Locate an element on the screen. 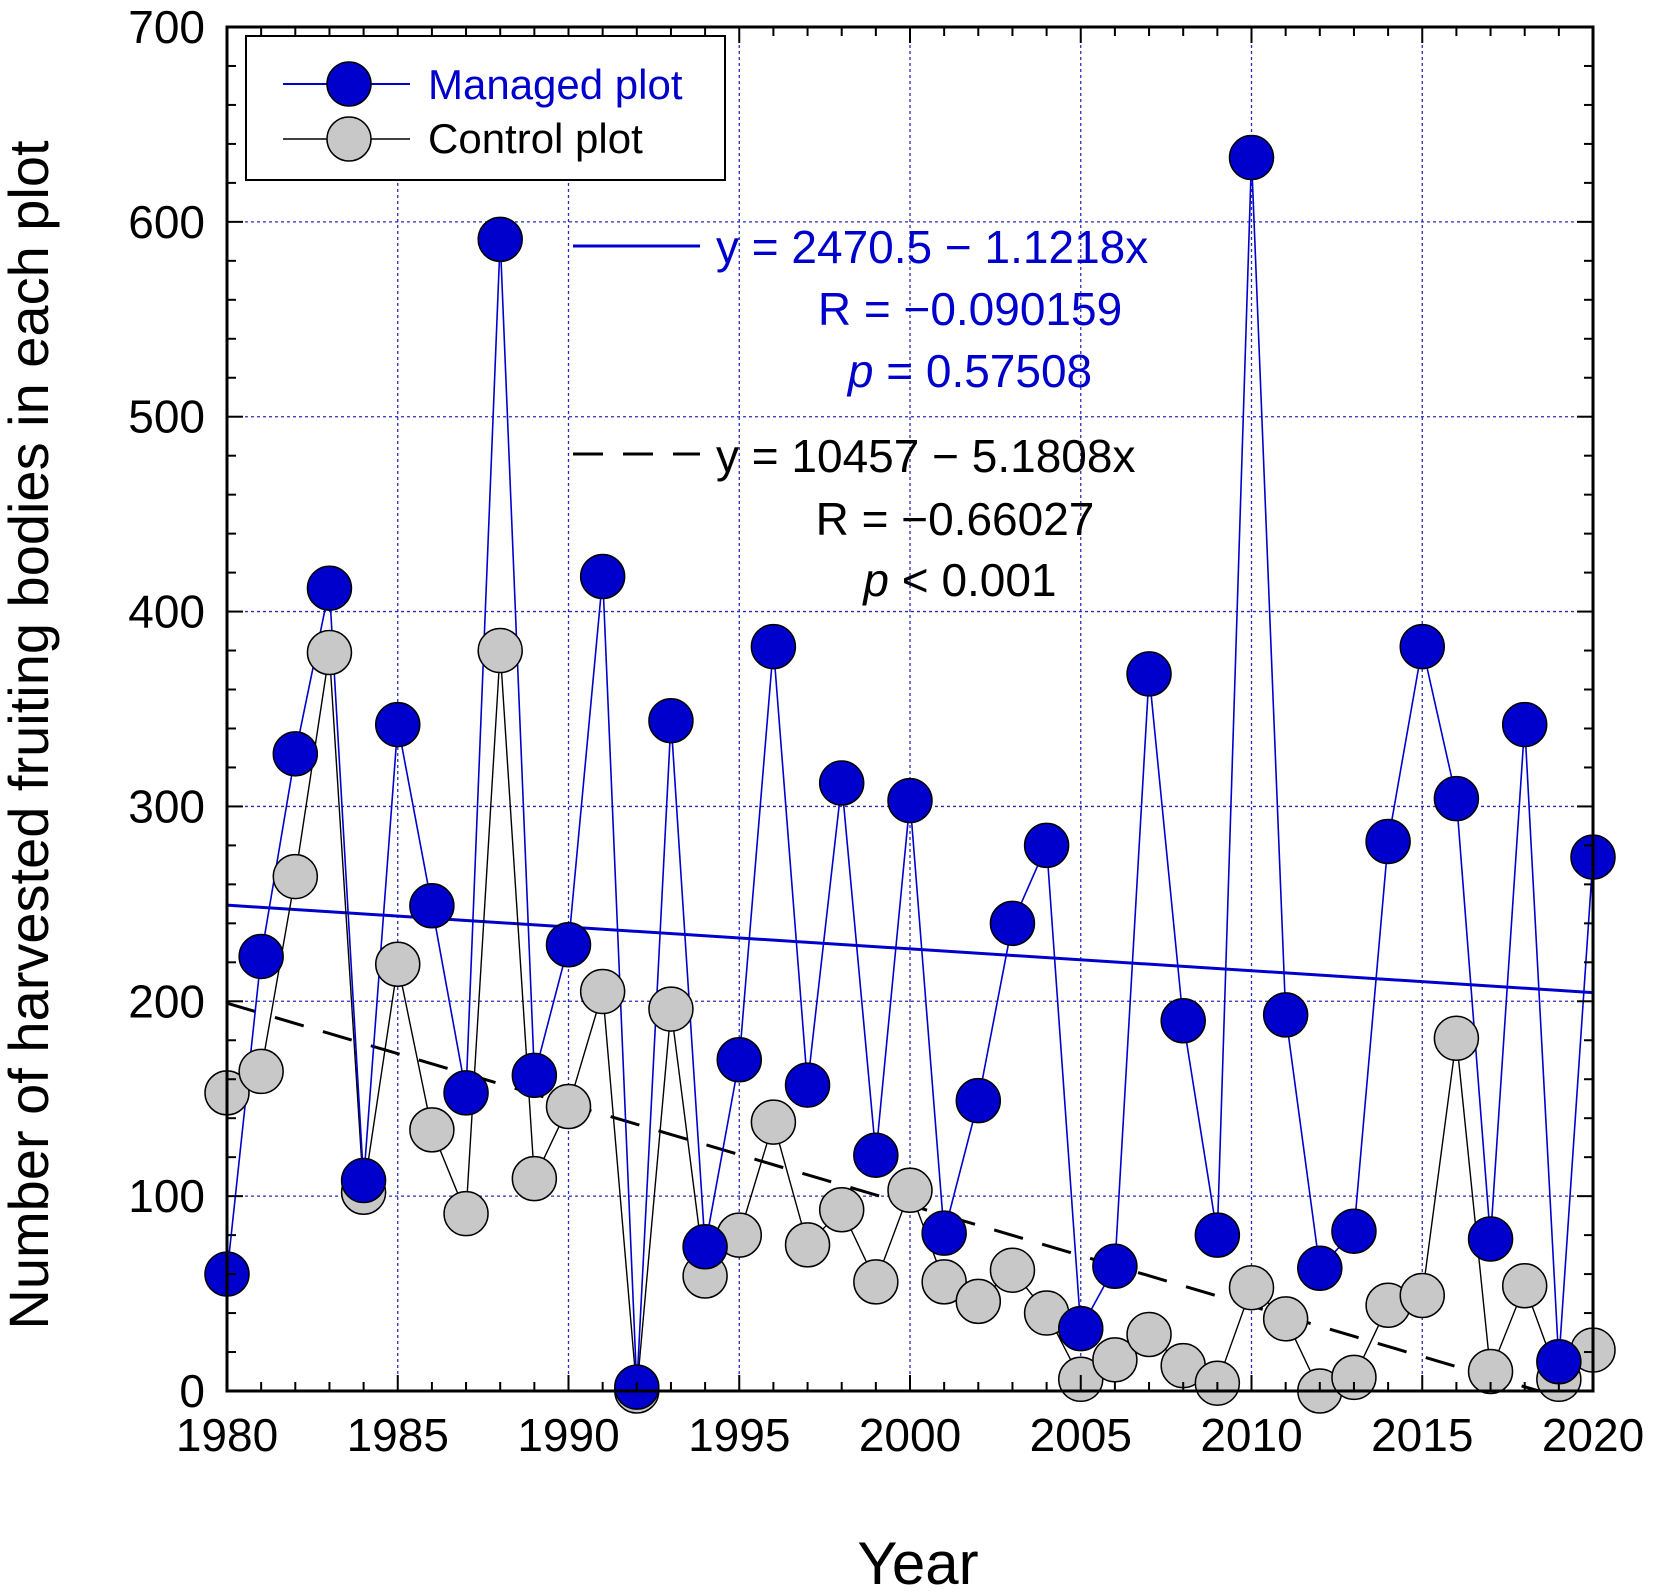 The height and width of the screenshot is (1592, 1654). y-tick-labels: 0 100 200 300 400 500 600 700 is located at coordinates (166, 709).